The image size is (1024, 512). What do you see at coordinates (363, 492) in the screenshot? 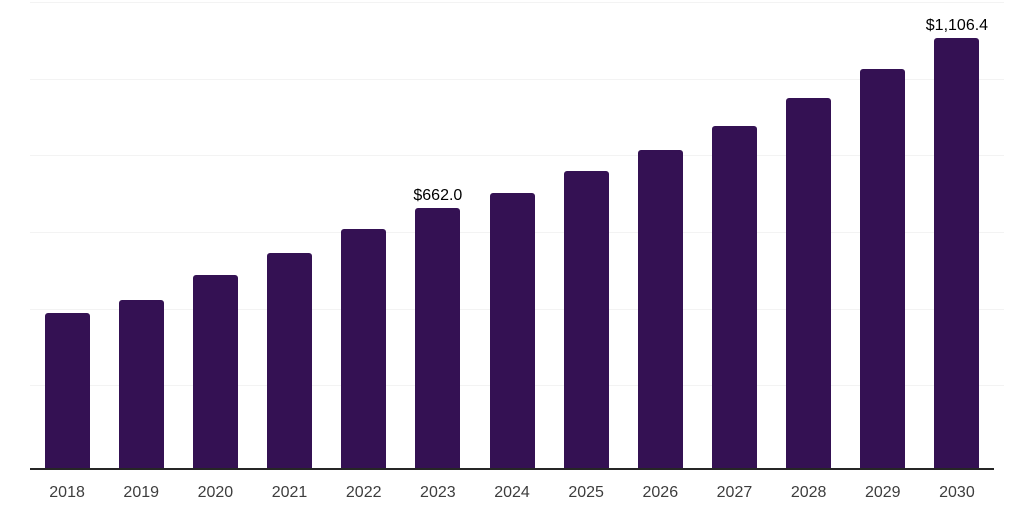
I see `x-tick-label-2022: 2022` at bounding box center [363, 492].